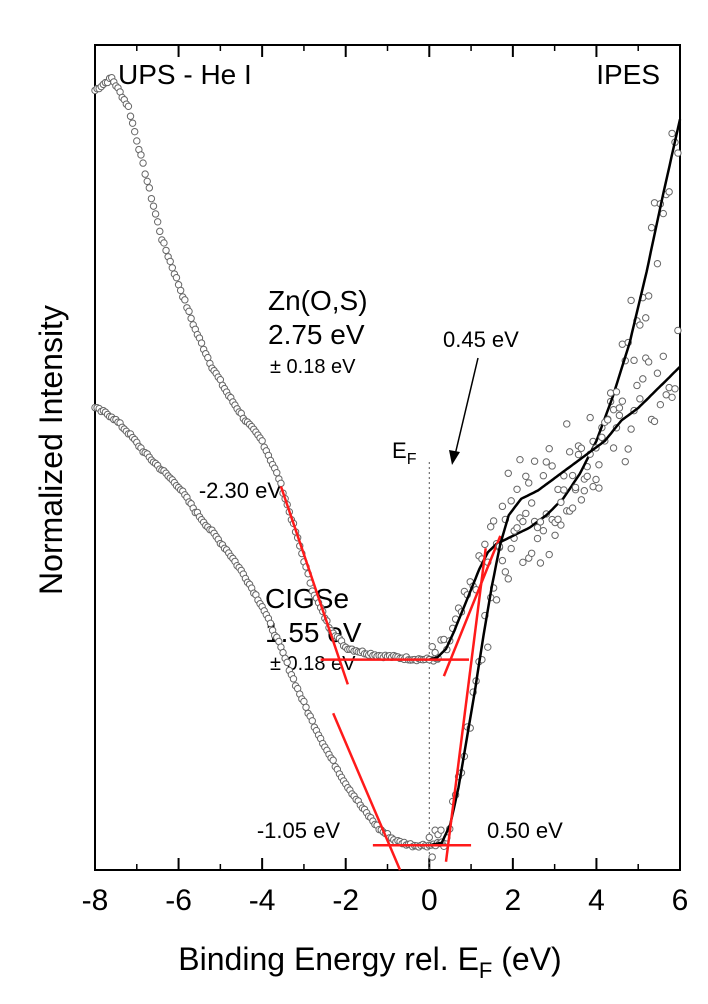 The width and height of the screenshot is (708, 1004). What do you see at coordinates (680, 900) in the screenshot?
I see `x-tick-label: 6` at bounding box center [680, 900].